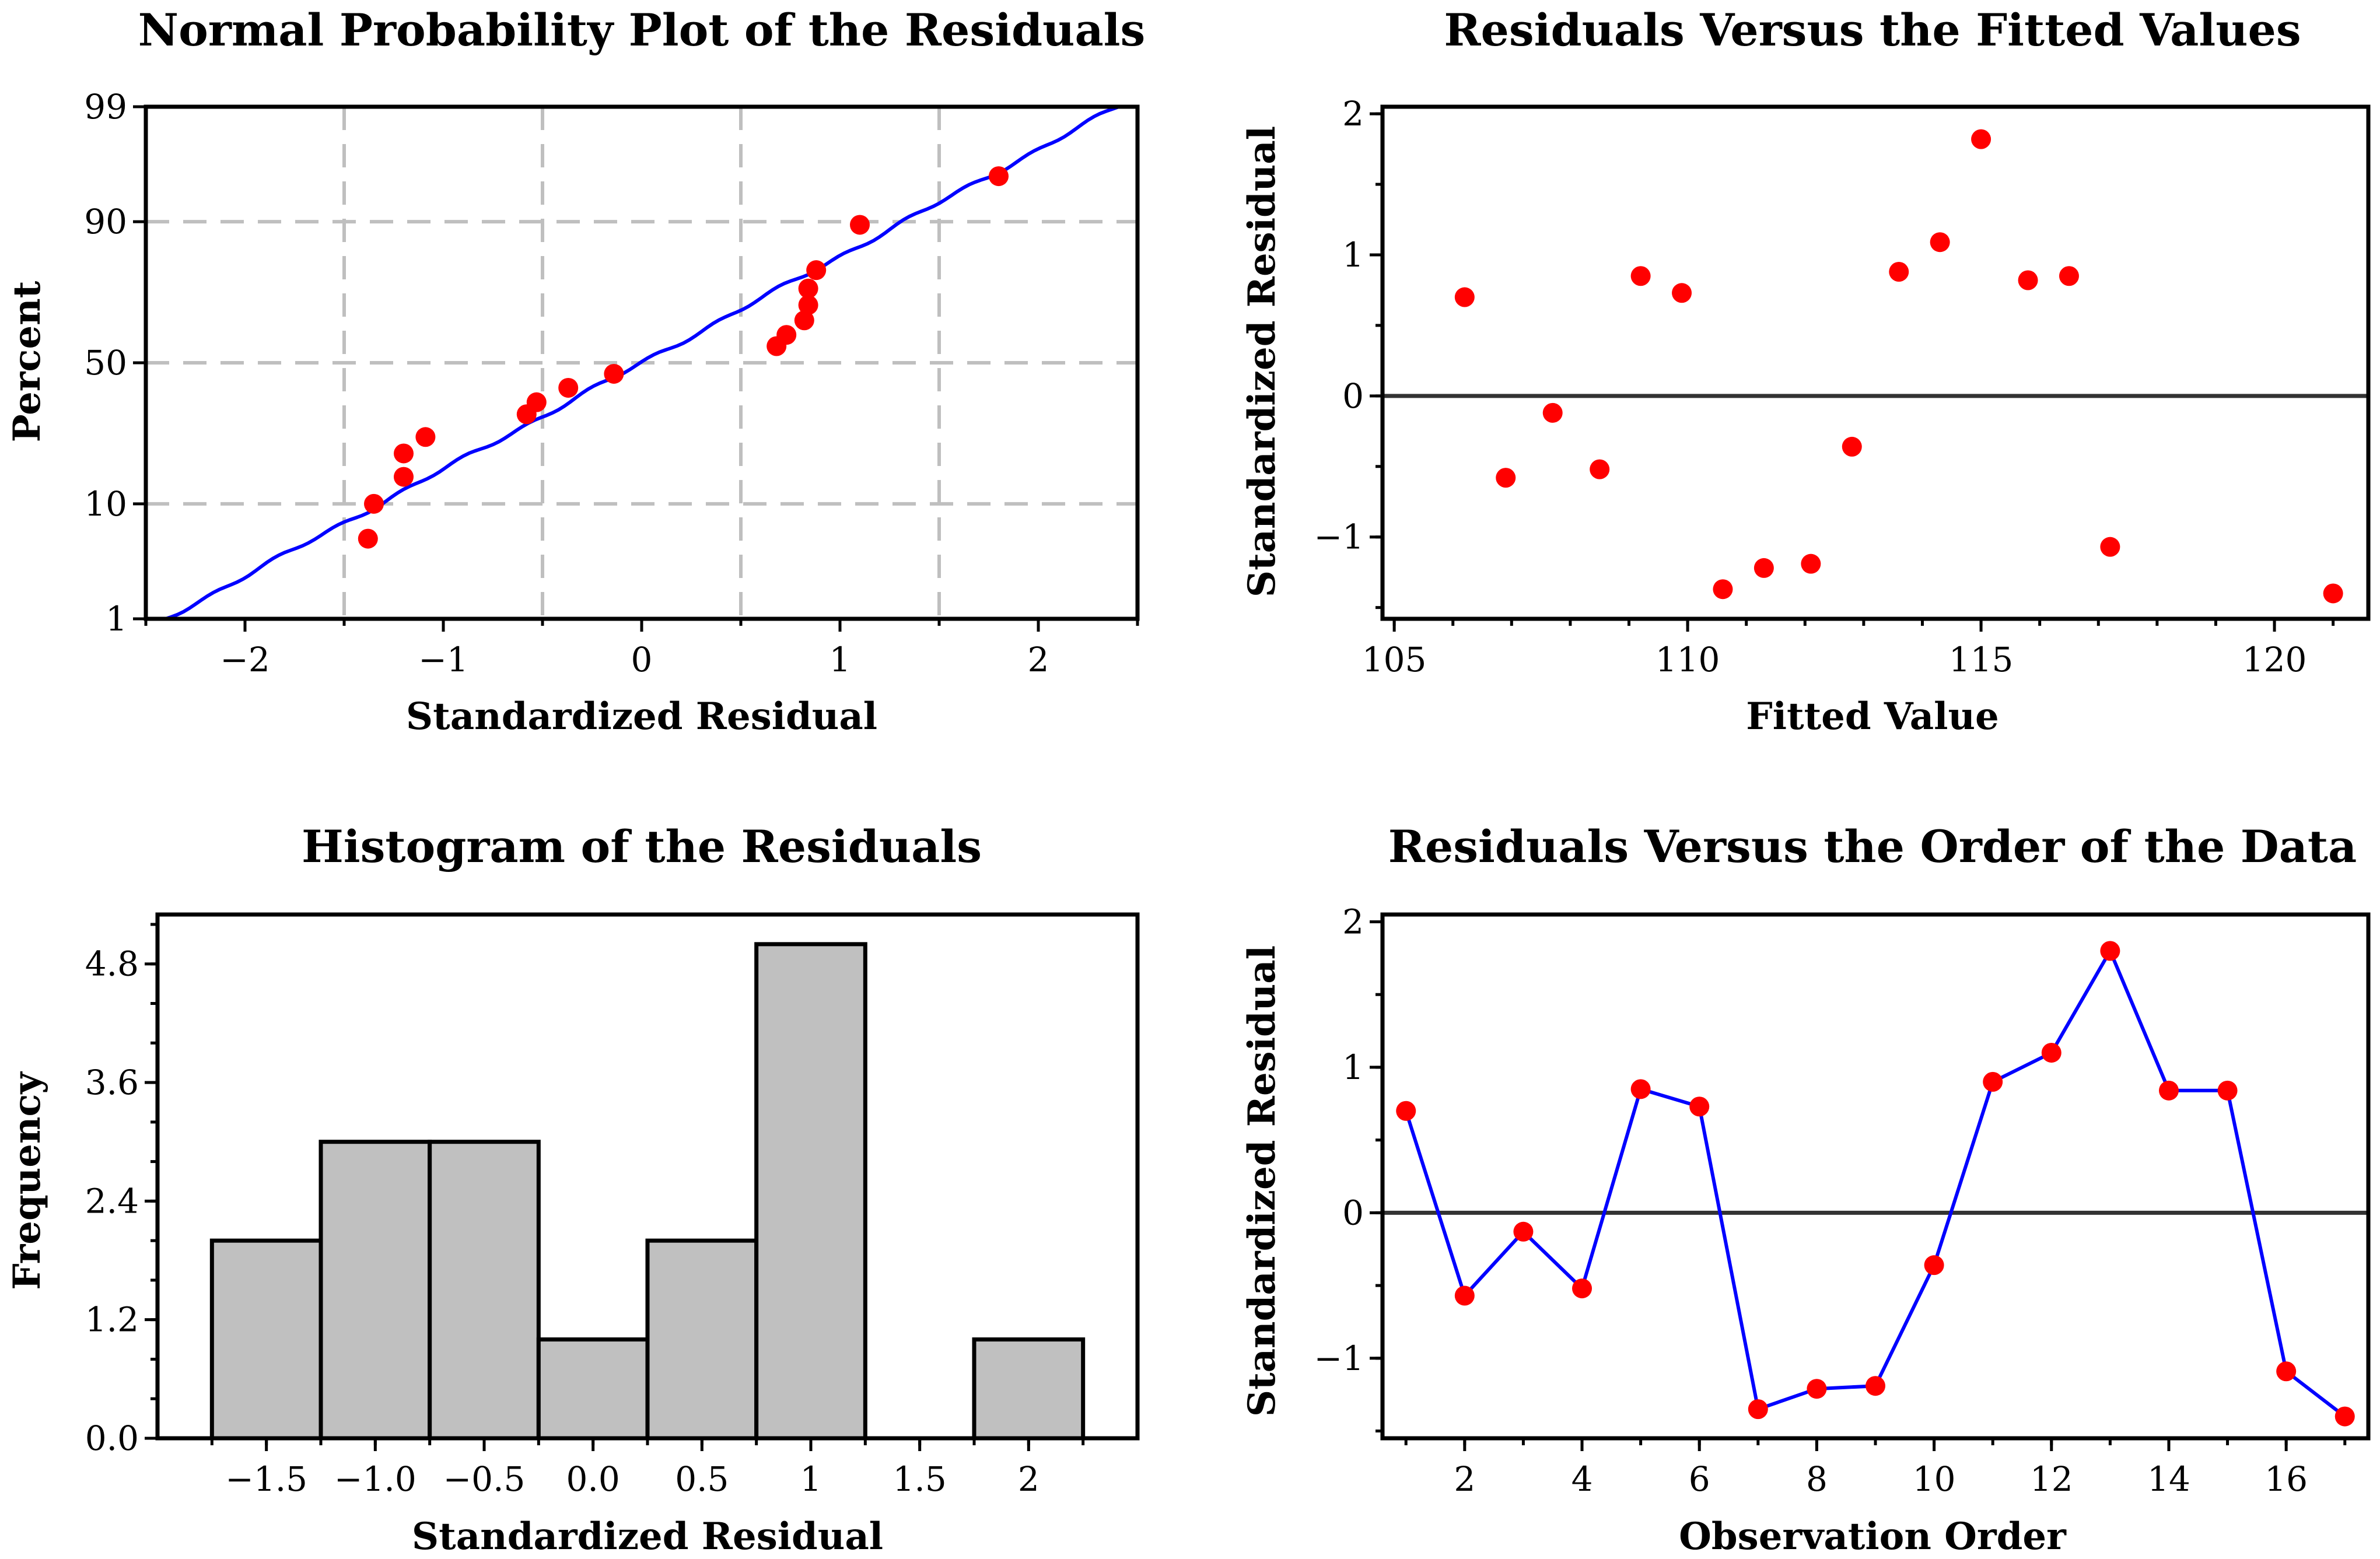 The width and height of the screenshot is (2380, 1559). What do you see at coordinates (702, 1479) in the screenshot?
I see `histogram-xtick-label: 0.5` at bounding box center [702, 1479].